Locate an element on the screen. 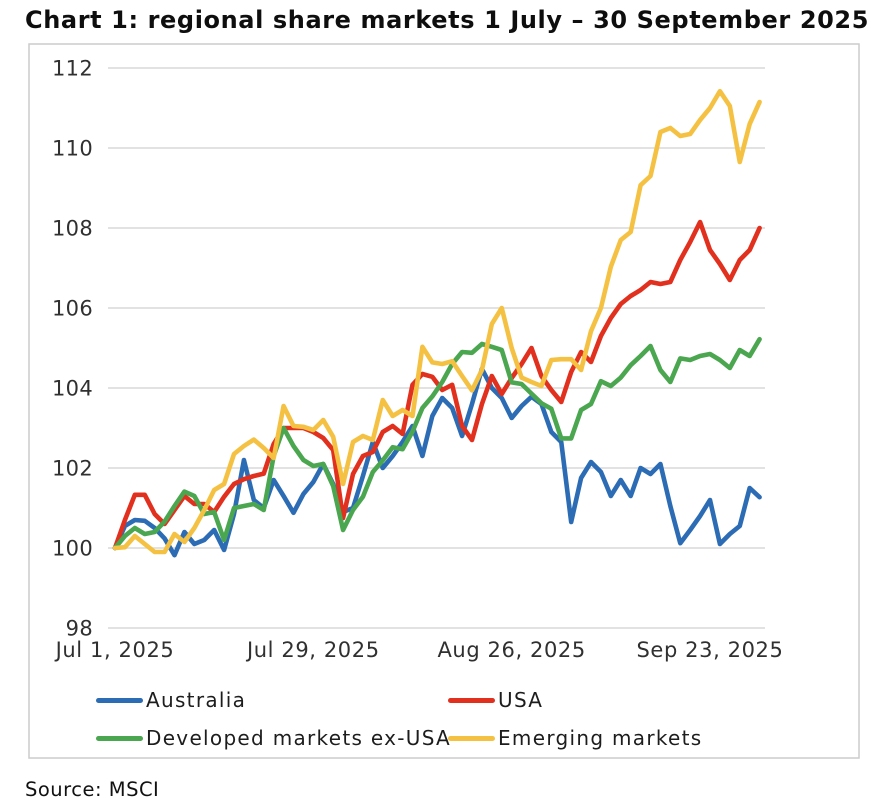 The image size is (886, 806). y-tick-label-104: 104 is located at coordinates (72, 389).